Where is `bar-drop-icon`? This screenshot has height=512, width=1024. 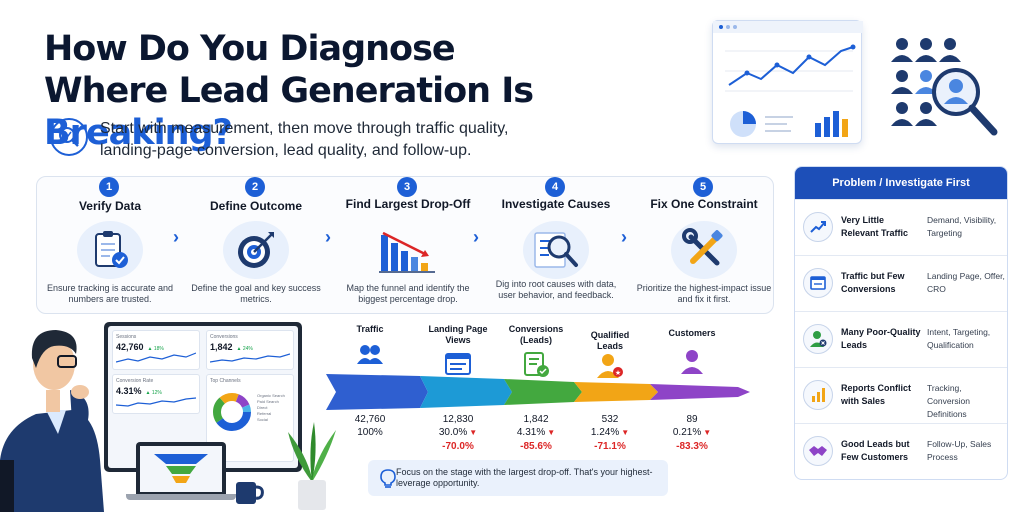
bar-drop-icon is located at coordinates (408, 250).